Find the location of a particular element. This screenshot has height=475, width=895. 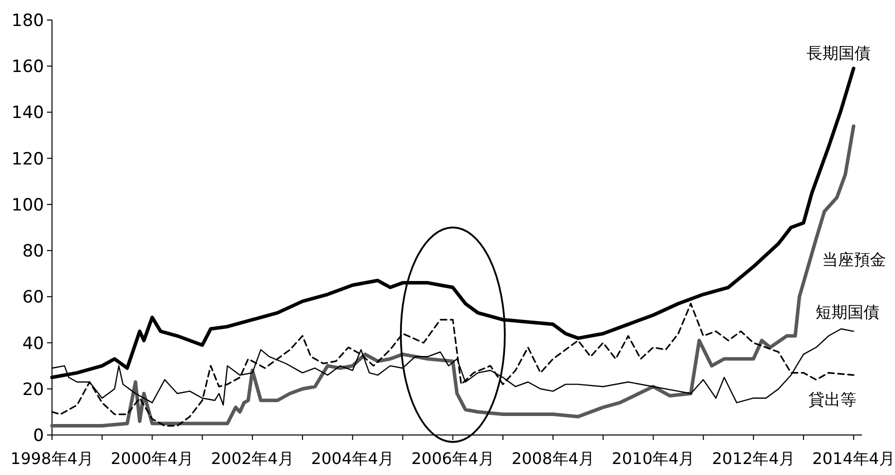

y-tick-label: 0 is located at coordinates (38, 436).